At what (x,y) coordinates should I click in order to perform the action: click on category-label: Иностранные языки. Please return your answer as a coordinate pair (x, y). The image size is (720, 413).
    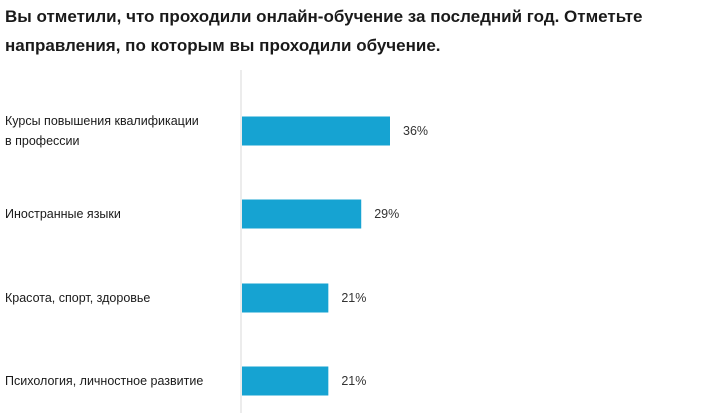
    Looking at the image, I should click on (63, 214).